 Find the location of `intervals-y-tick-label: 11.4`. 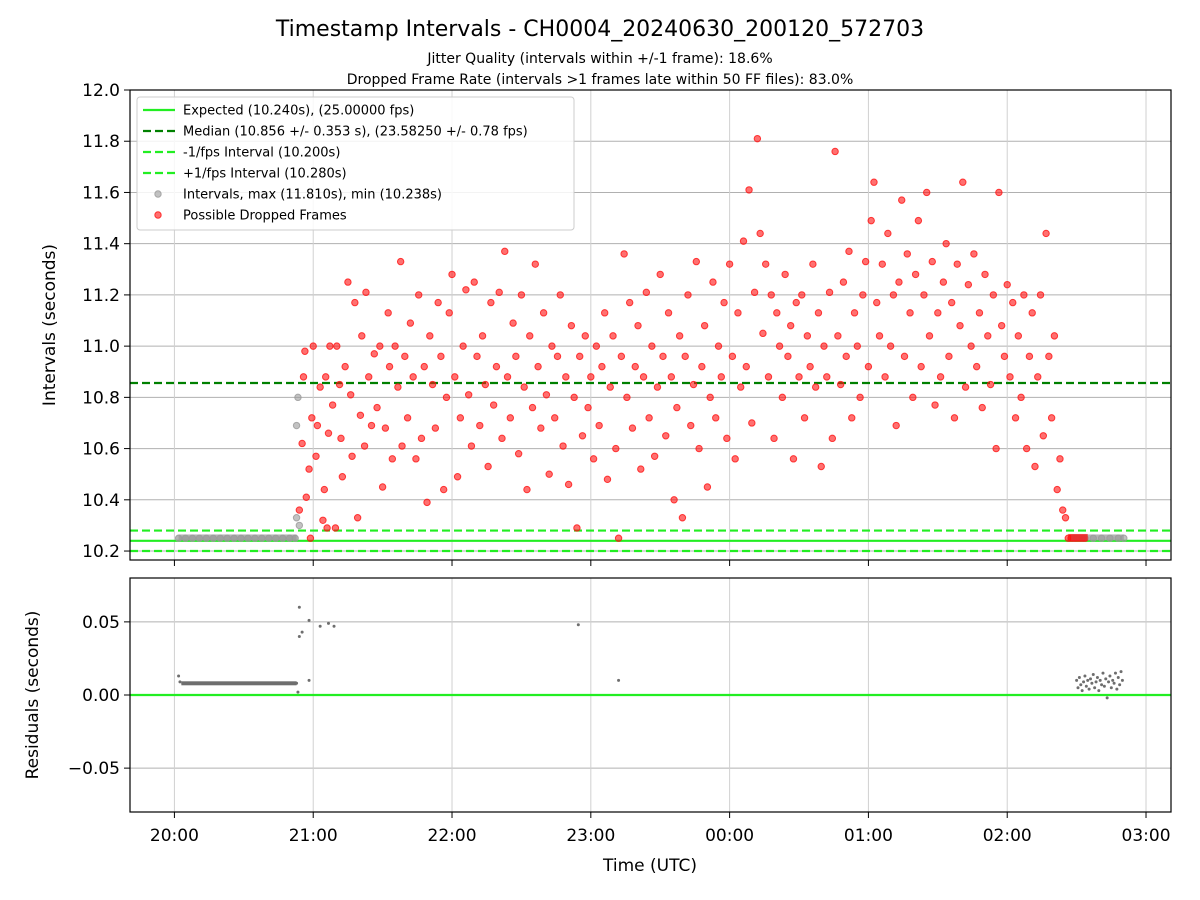

intervals-y-tick-label: 11.4 is located at coordinates (101, 245).